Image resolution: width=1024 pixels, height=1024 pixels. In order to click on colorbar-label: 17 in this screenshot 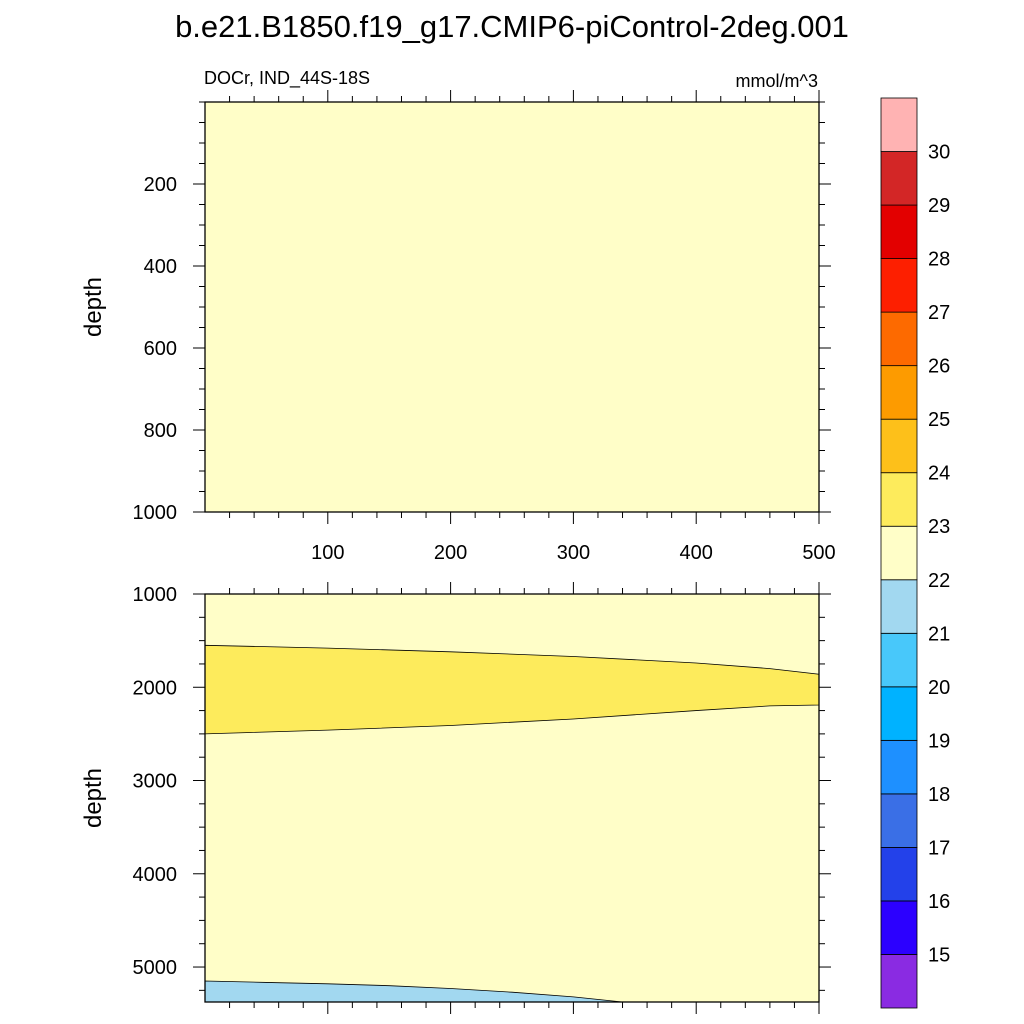, I will do `click(939, 848)`.